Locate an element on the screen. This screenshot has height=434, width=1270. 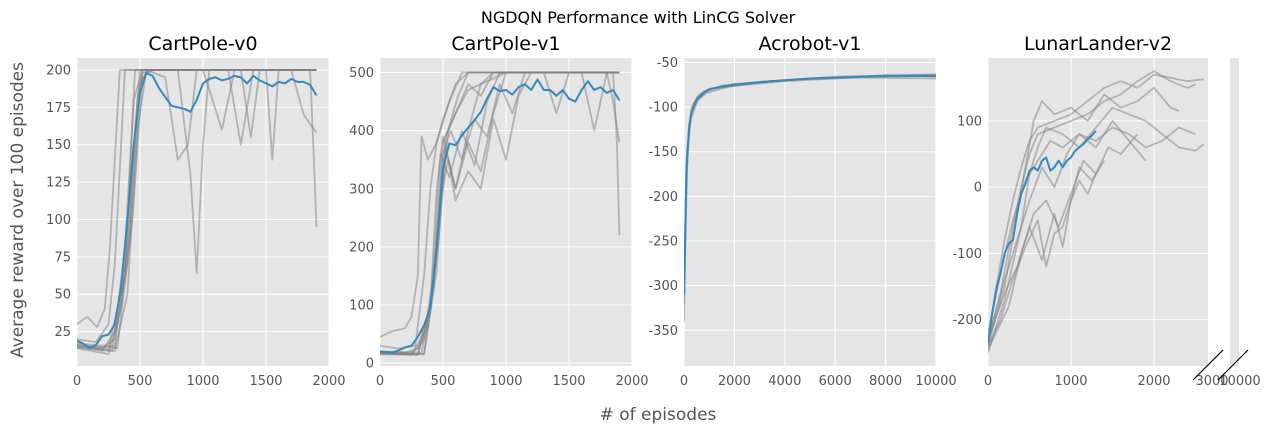
y-tick-label: -350 is located at coordinates (663, 331).